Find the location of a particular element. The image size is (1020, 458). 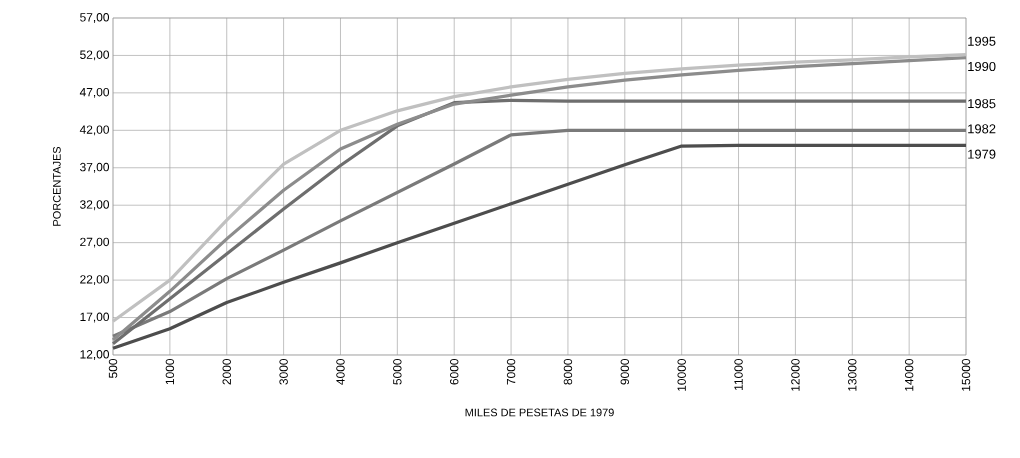

y-tick-label: 22,00 is located at coordinates (95, 280).